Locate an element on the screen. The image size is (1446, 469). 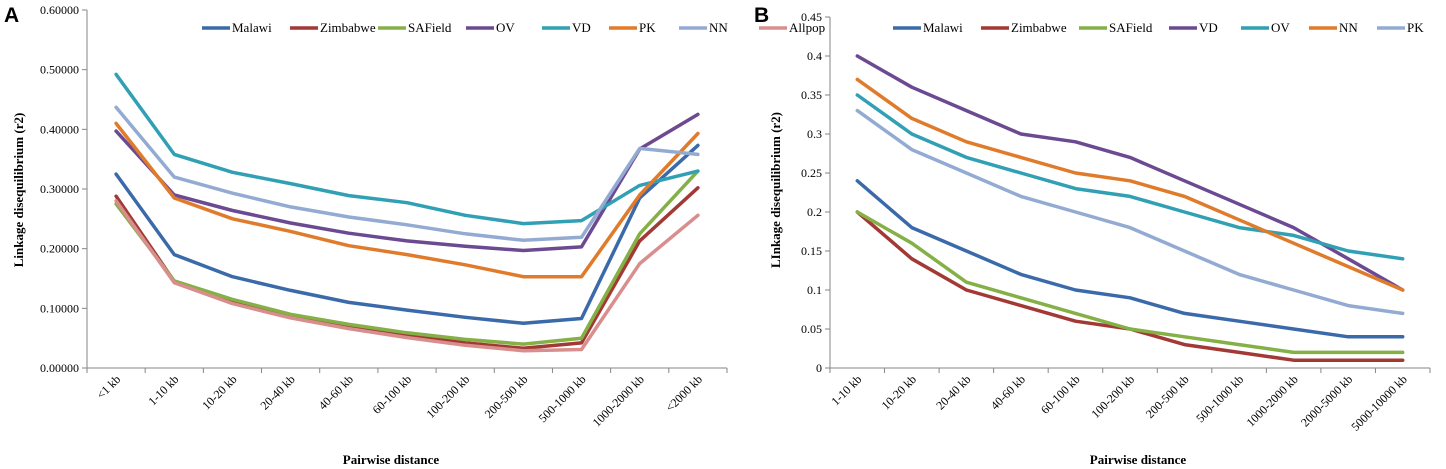
y-tick-label: 0.25 is located at coordinates (811, 173).